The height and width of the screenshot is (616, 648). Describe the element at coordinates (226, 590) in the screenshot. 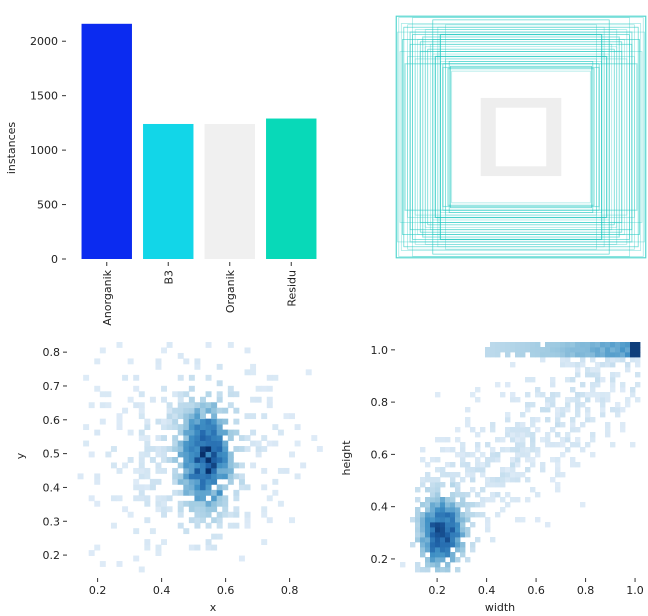

I see `xy-x-tick-label: 0.6` at that location.